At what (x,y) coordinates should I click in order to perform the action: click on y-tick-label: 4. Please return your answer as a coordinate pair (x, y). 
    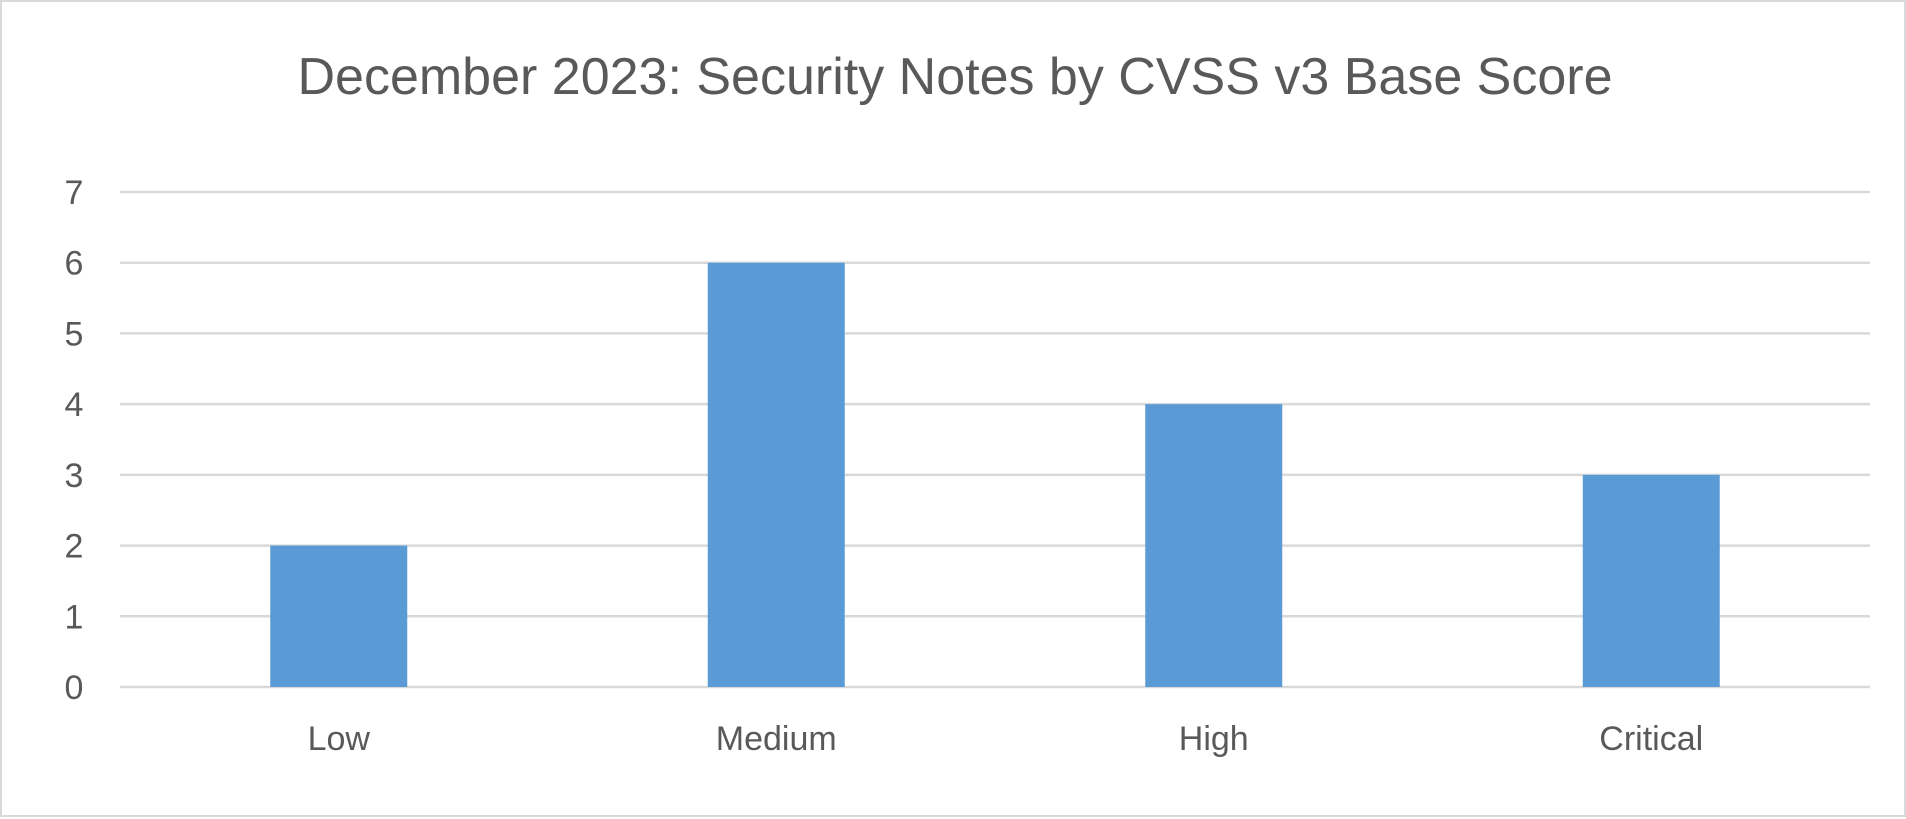
    Looking at the image, I should click on (74, 405).